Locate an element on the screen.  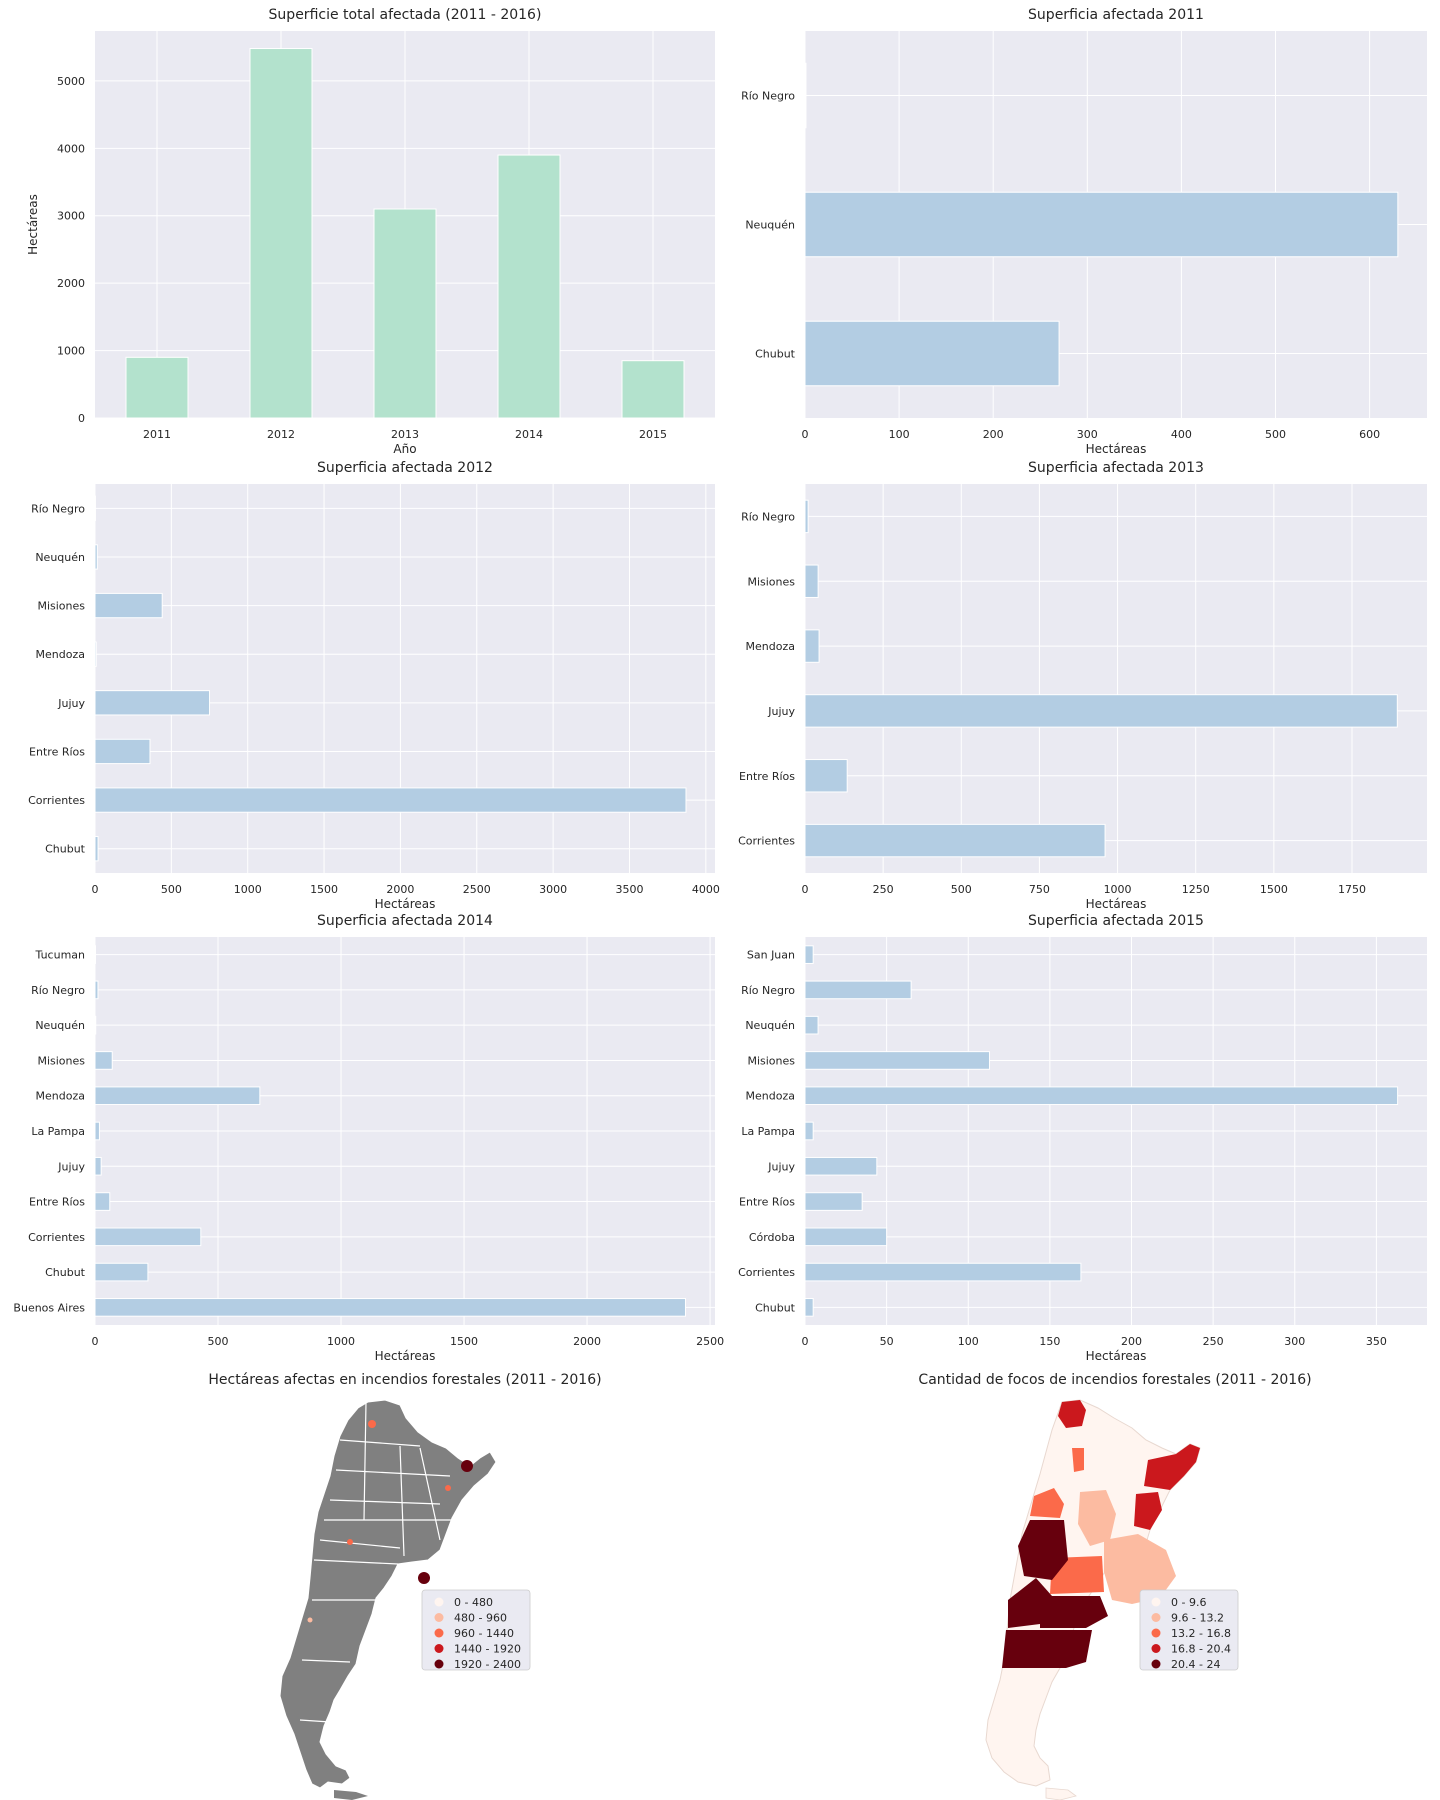
x-tick-label: 2014 is located at coordinates (529, 434).